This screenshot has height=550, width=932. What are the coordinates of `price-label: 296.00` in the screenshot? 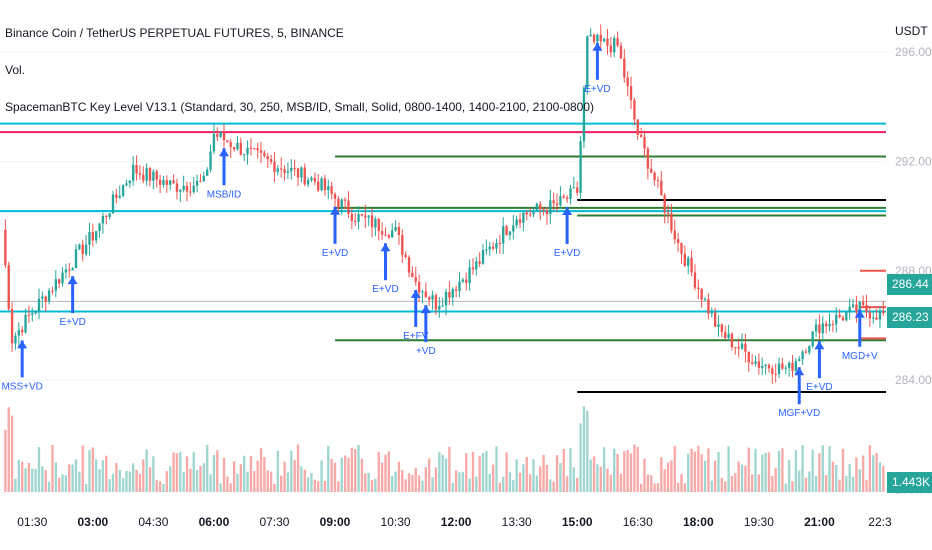 It's located at (913, 52).